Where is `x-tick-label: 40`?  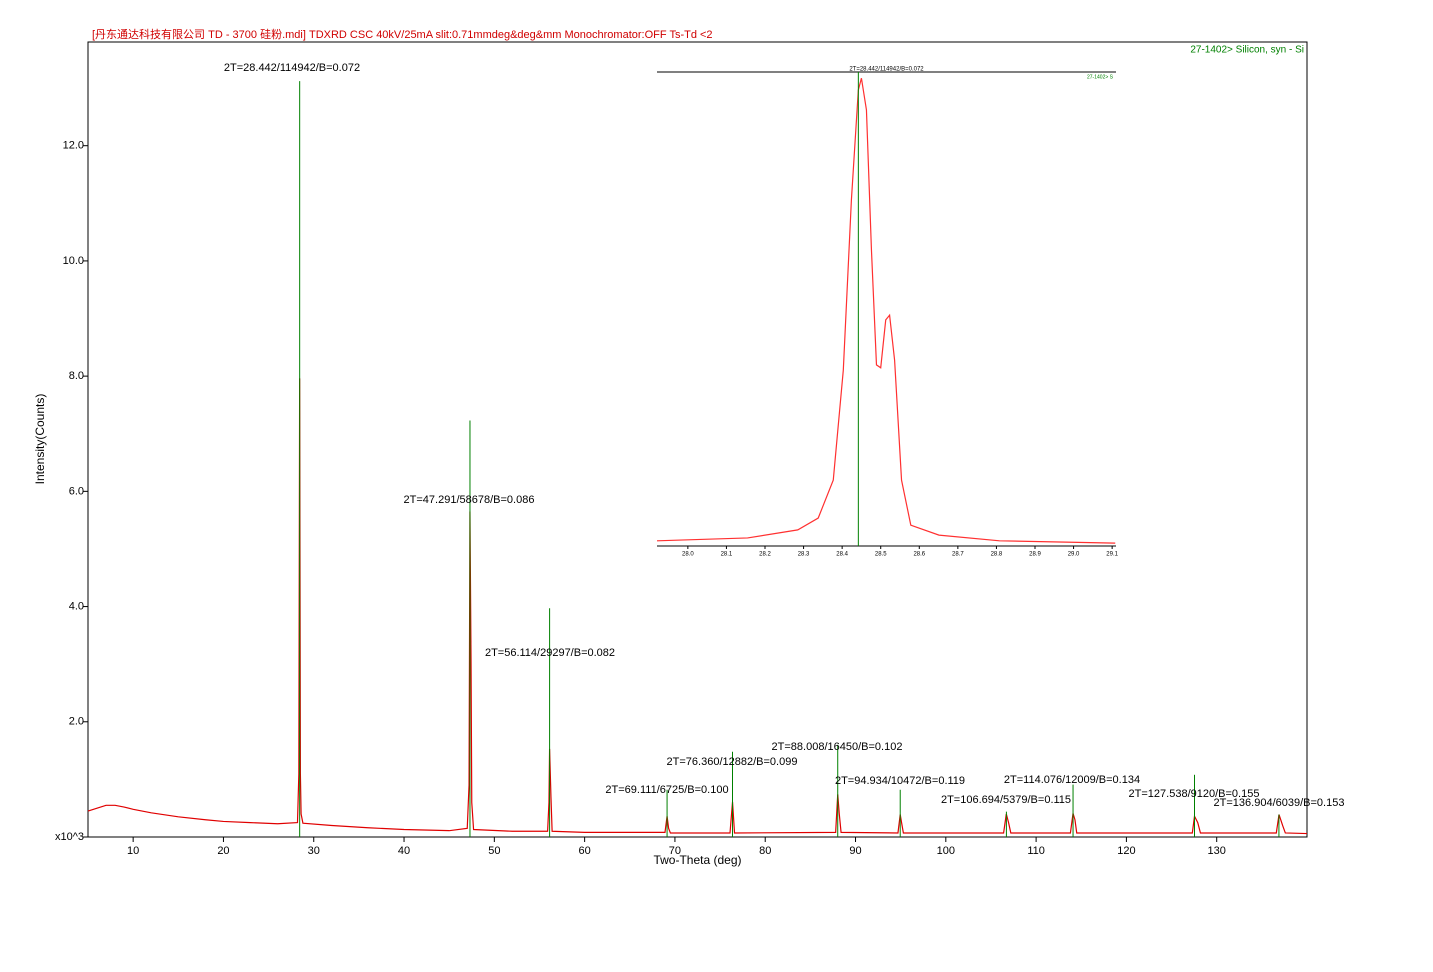
x-tick-label: 40 is located at coordinates (404, 851).